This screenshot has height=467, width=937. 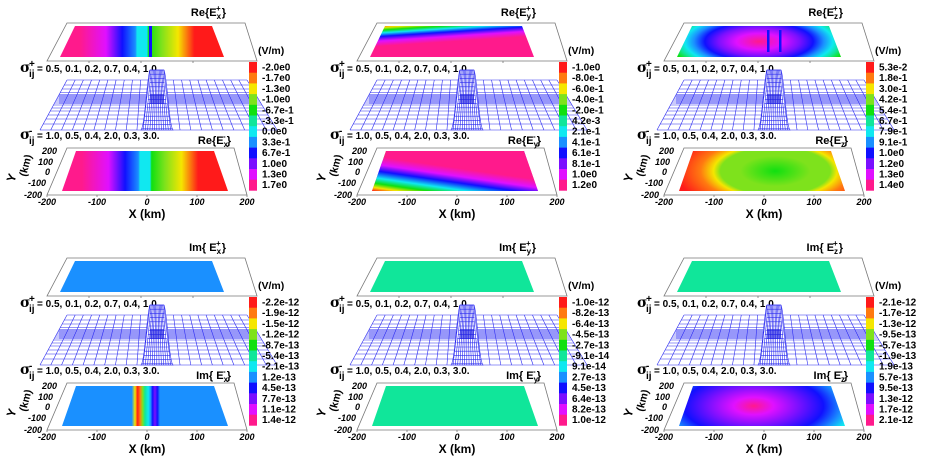 I want to click on colorbar-label: 1.7e-12, so click(x=896, y=410).